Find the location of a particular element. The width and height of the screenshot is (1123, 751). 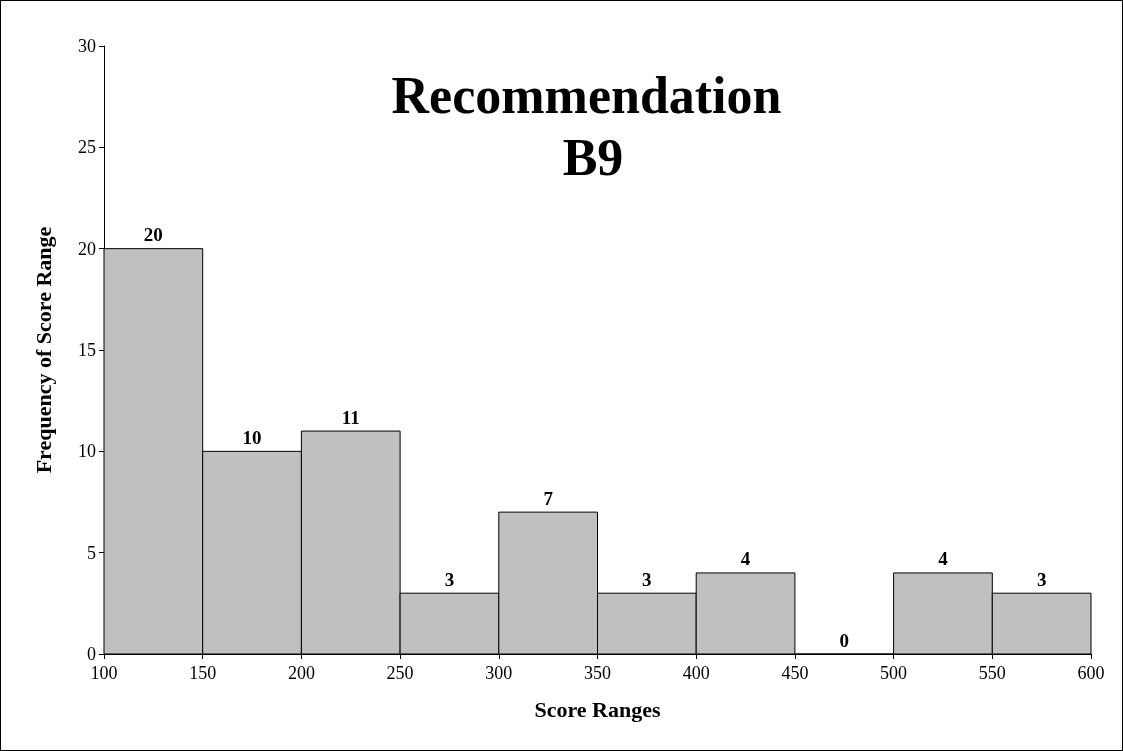

y-tick-label: 25 is located at coordinates (87, 147).